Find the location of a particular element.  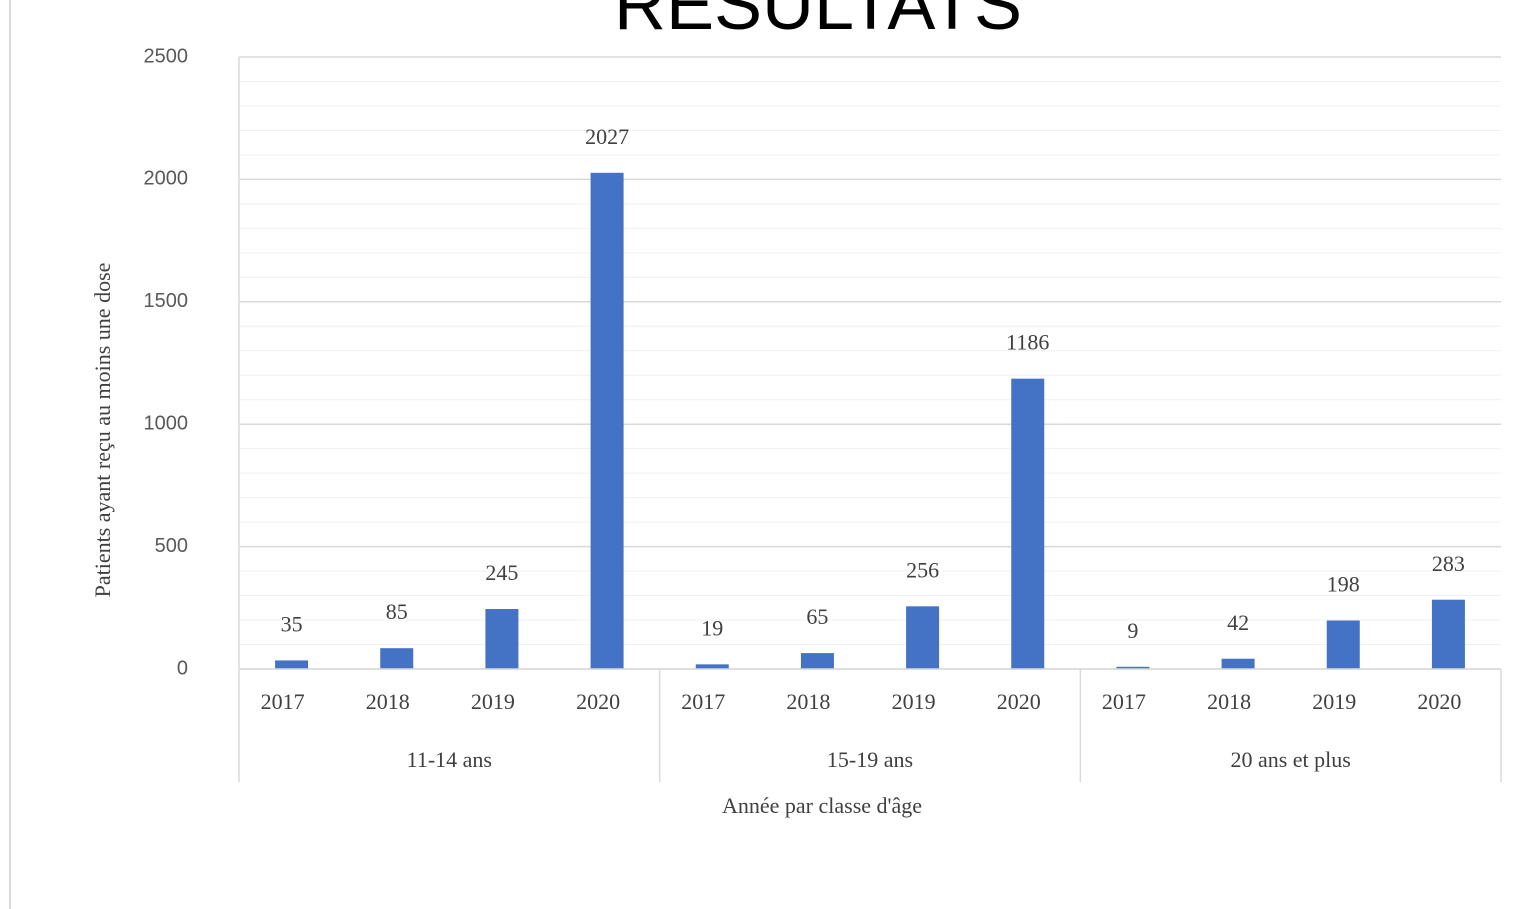

y-tick-label: 500 is located at coordinates (171, 546).